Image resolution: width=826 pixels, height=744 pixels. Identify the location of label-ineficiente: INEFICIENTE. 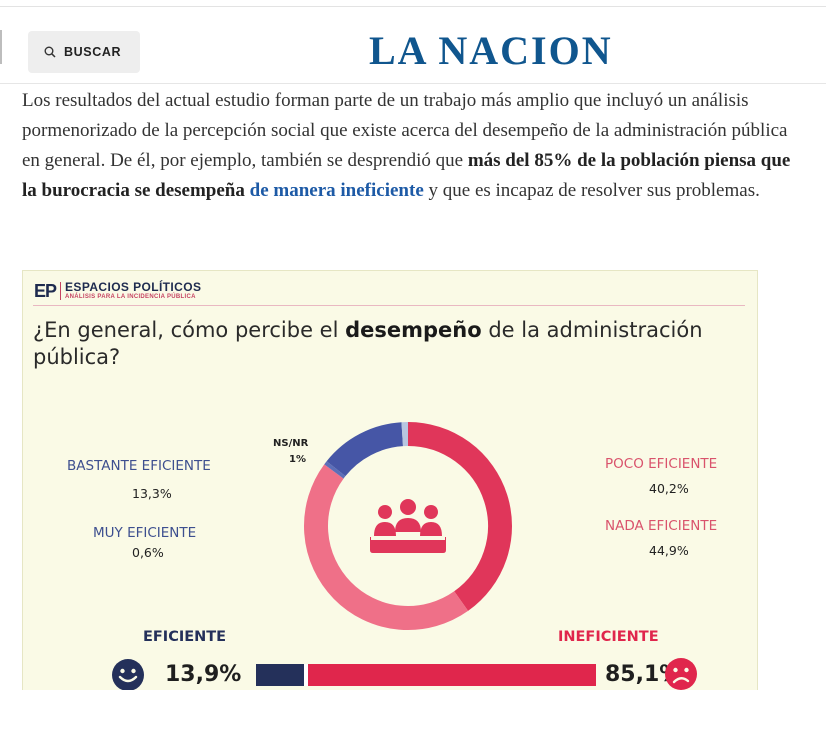
(608, 637).